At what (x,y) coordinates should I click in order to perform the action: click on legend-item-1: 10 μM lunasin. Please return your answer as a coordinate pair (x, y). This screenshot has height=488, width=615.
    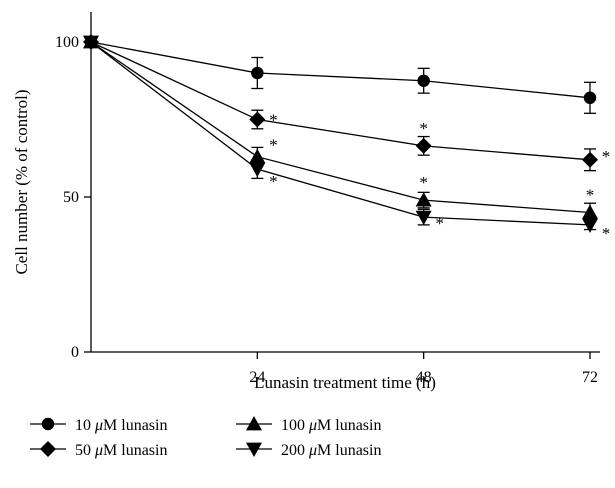
    Looking at the image, I should click on (98, 425).